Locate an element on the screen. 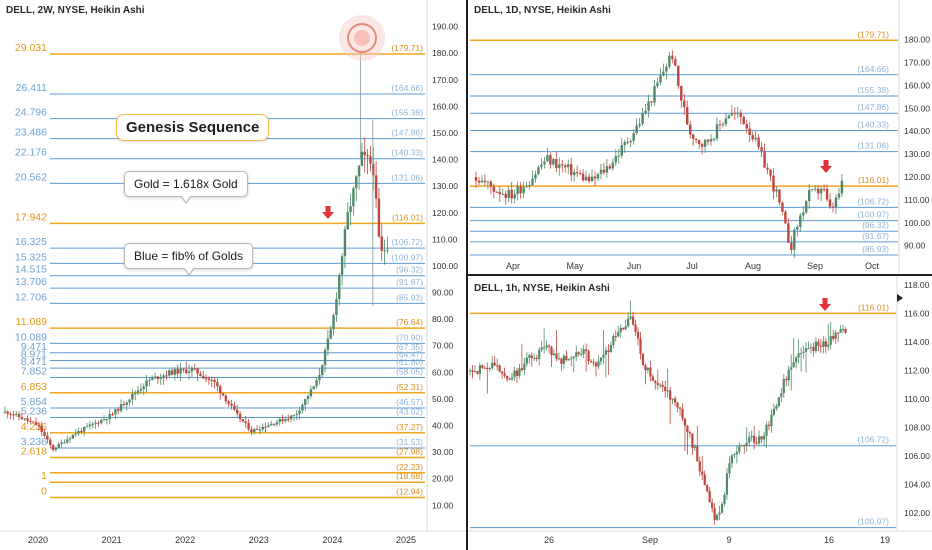  blue-ratio-callout: Blue = fib% of Golds is located at coordinates (189, 259).